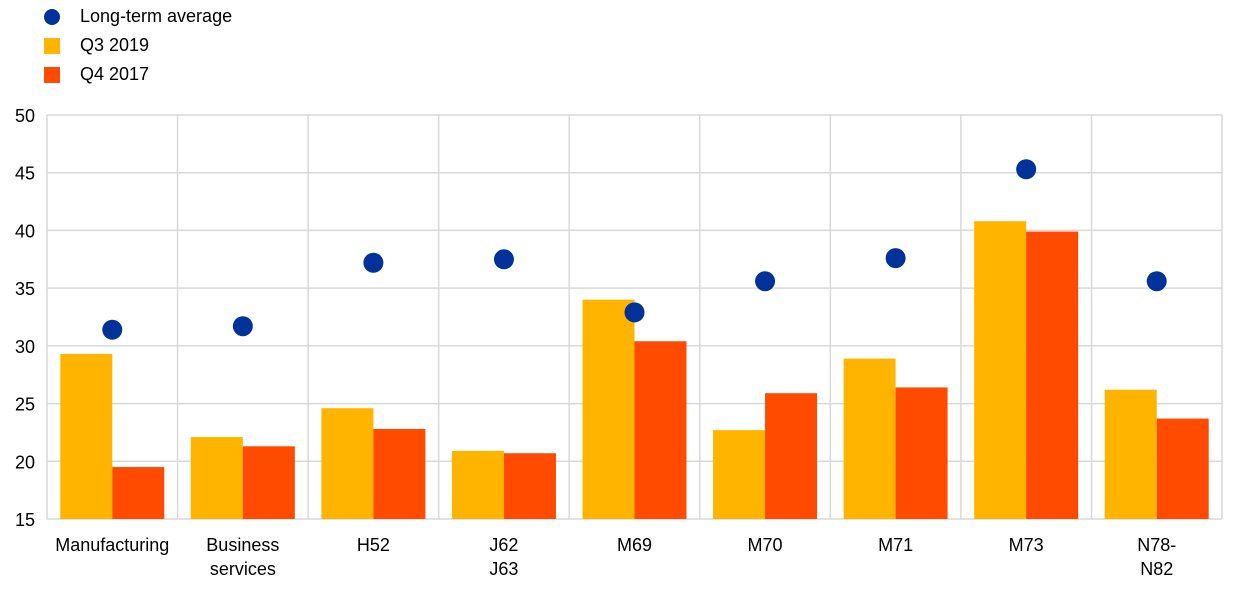 The height and width of the screenshot is (589, 1240). I want to click on legend-item-long-term-average: Long-term average, so click(138, 16).